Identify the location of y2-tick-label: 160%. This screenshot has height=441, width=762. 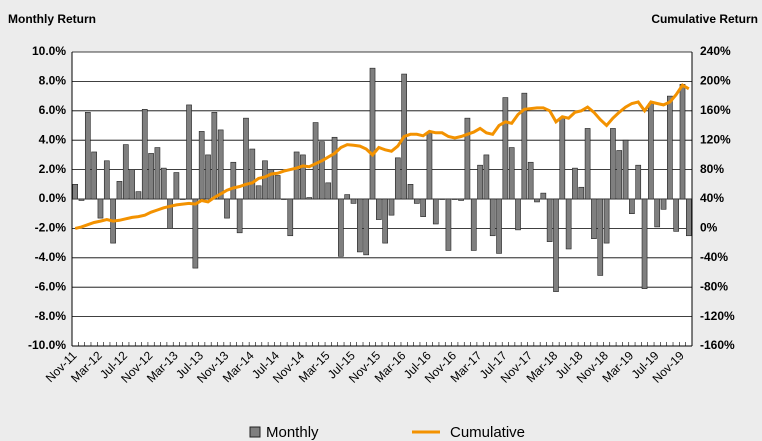
(715, 110).